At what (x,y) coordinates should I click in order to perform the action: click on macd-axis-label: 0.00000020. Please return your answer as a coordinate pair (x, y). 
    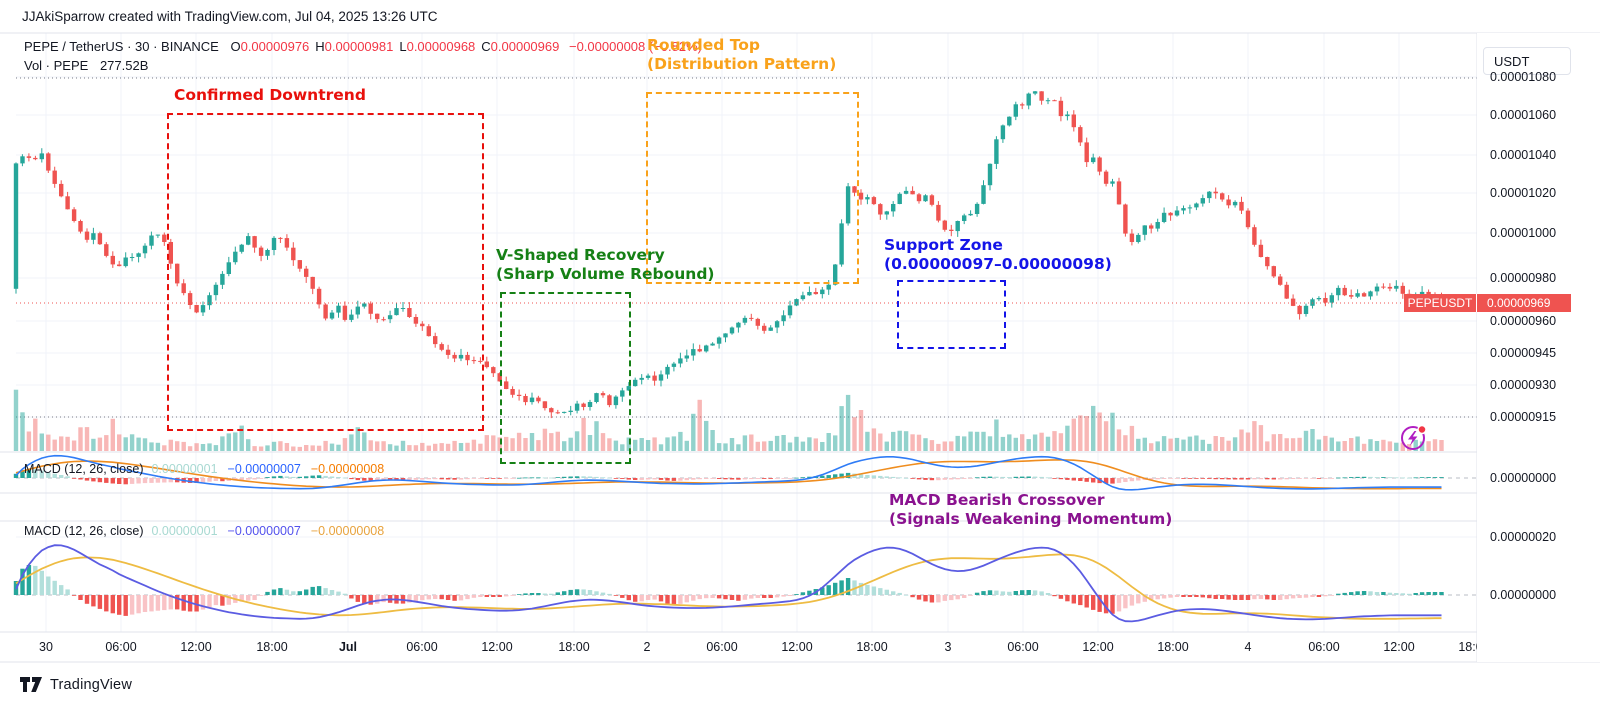
    Looking at the image, I should click on (1523, 537).